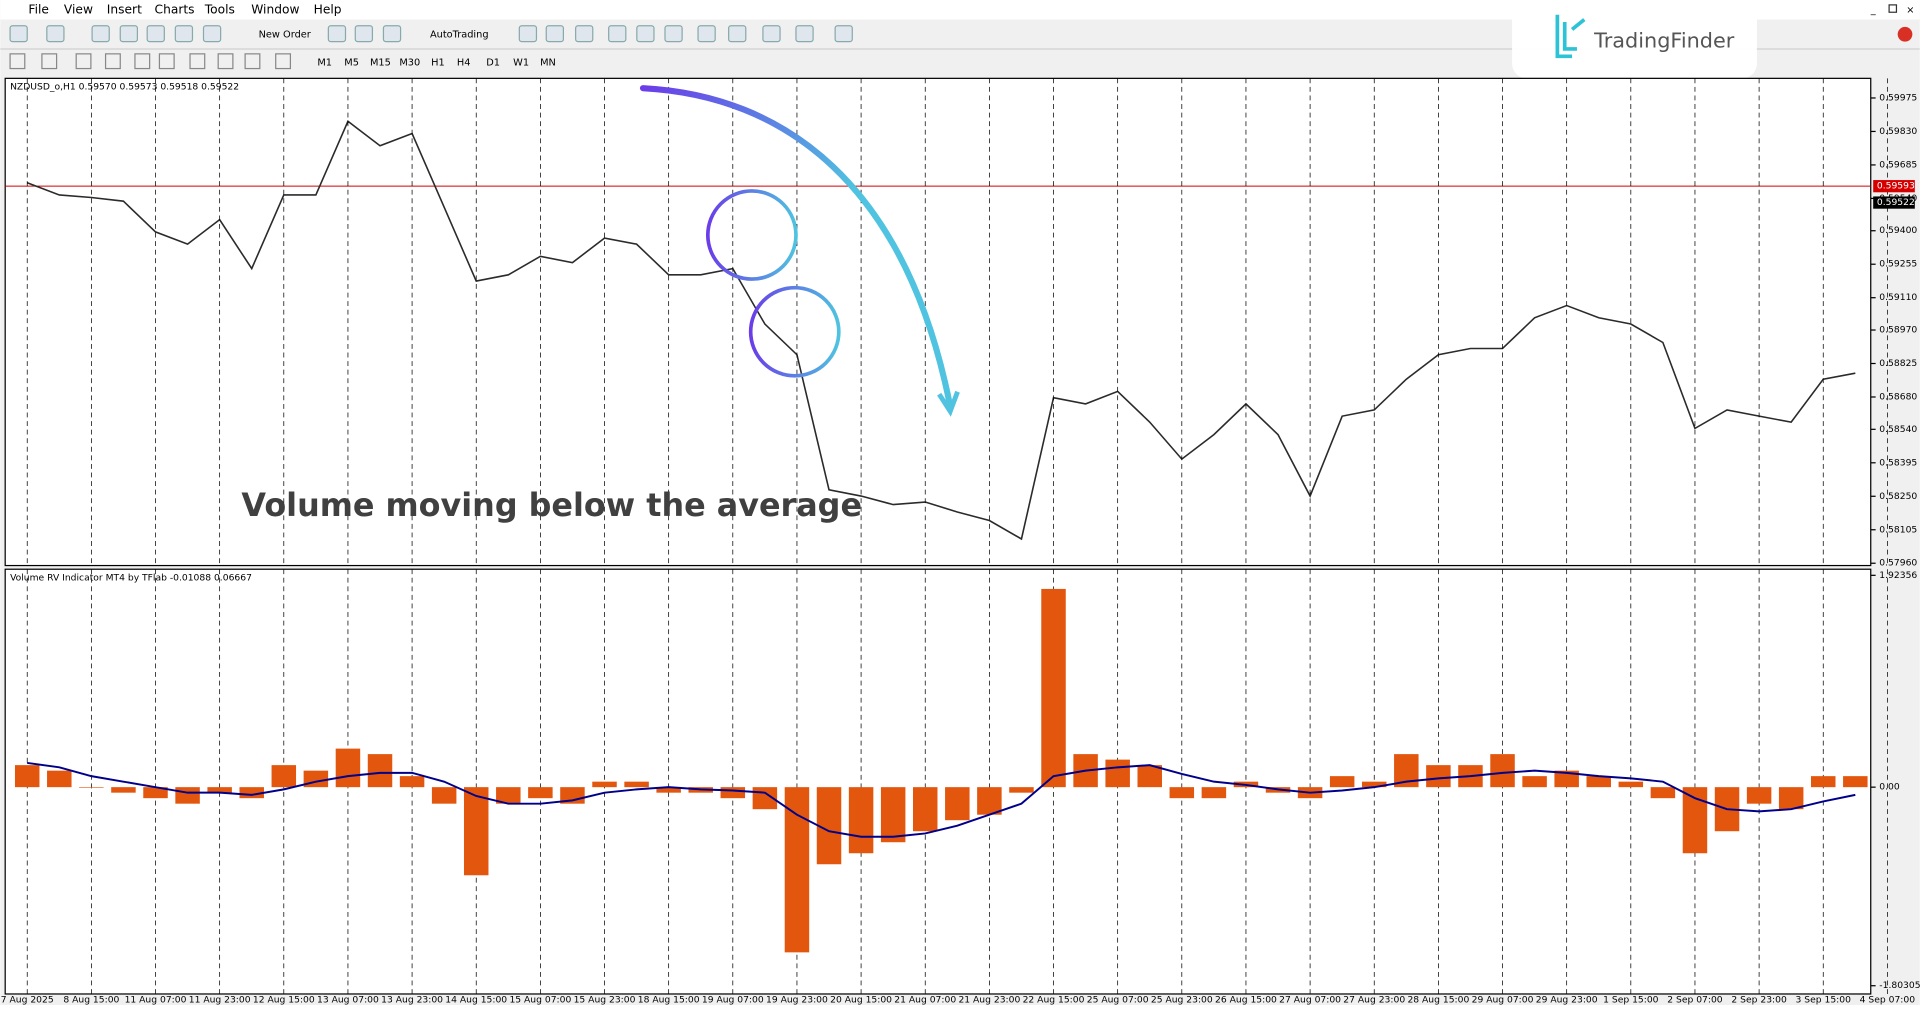  Describe the element at coordinates (78, 9) in the screenshot. I see `menu-item: View` at that location.